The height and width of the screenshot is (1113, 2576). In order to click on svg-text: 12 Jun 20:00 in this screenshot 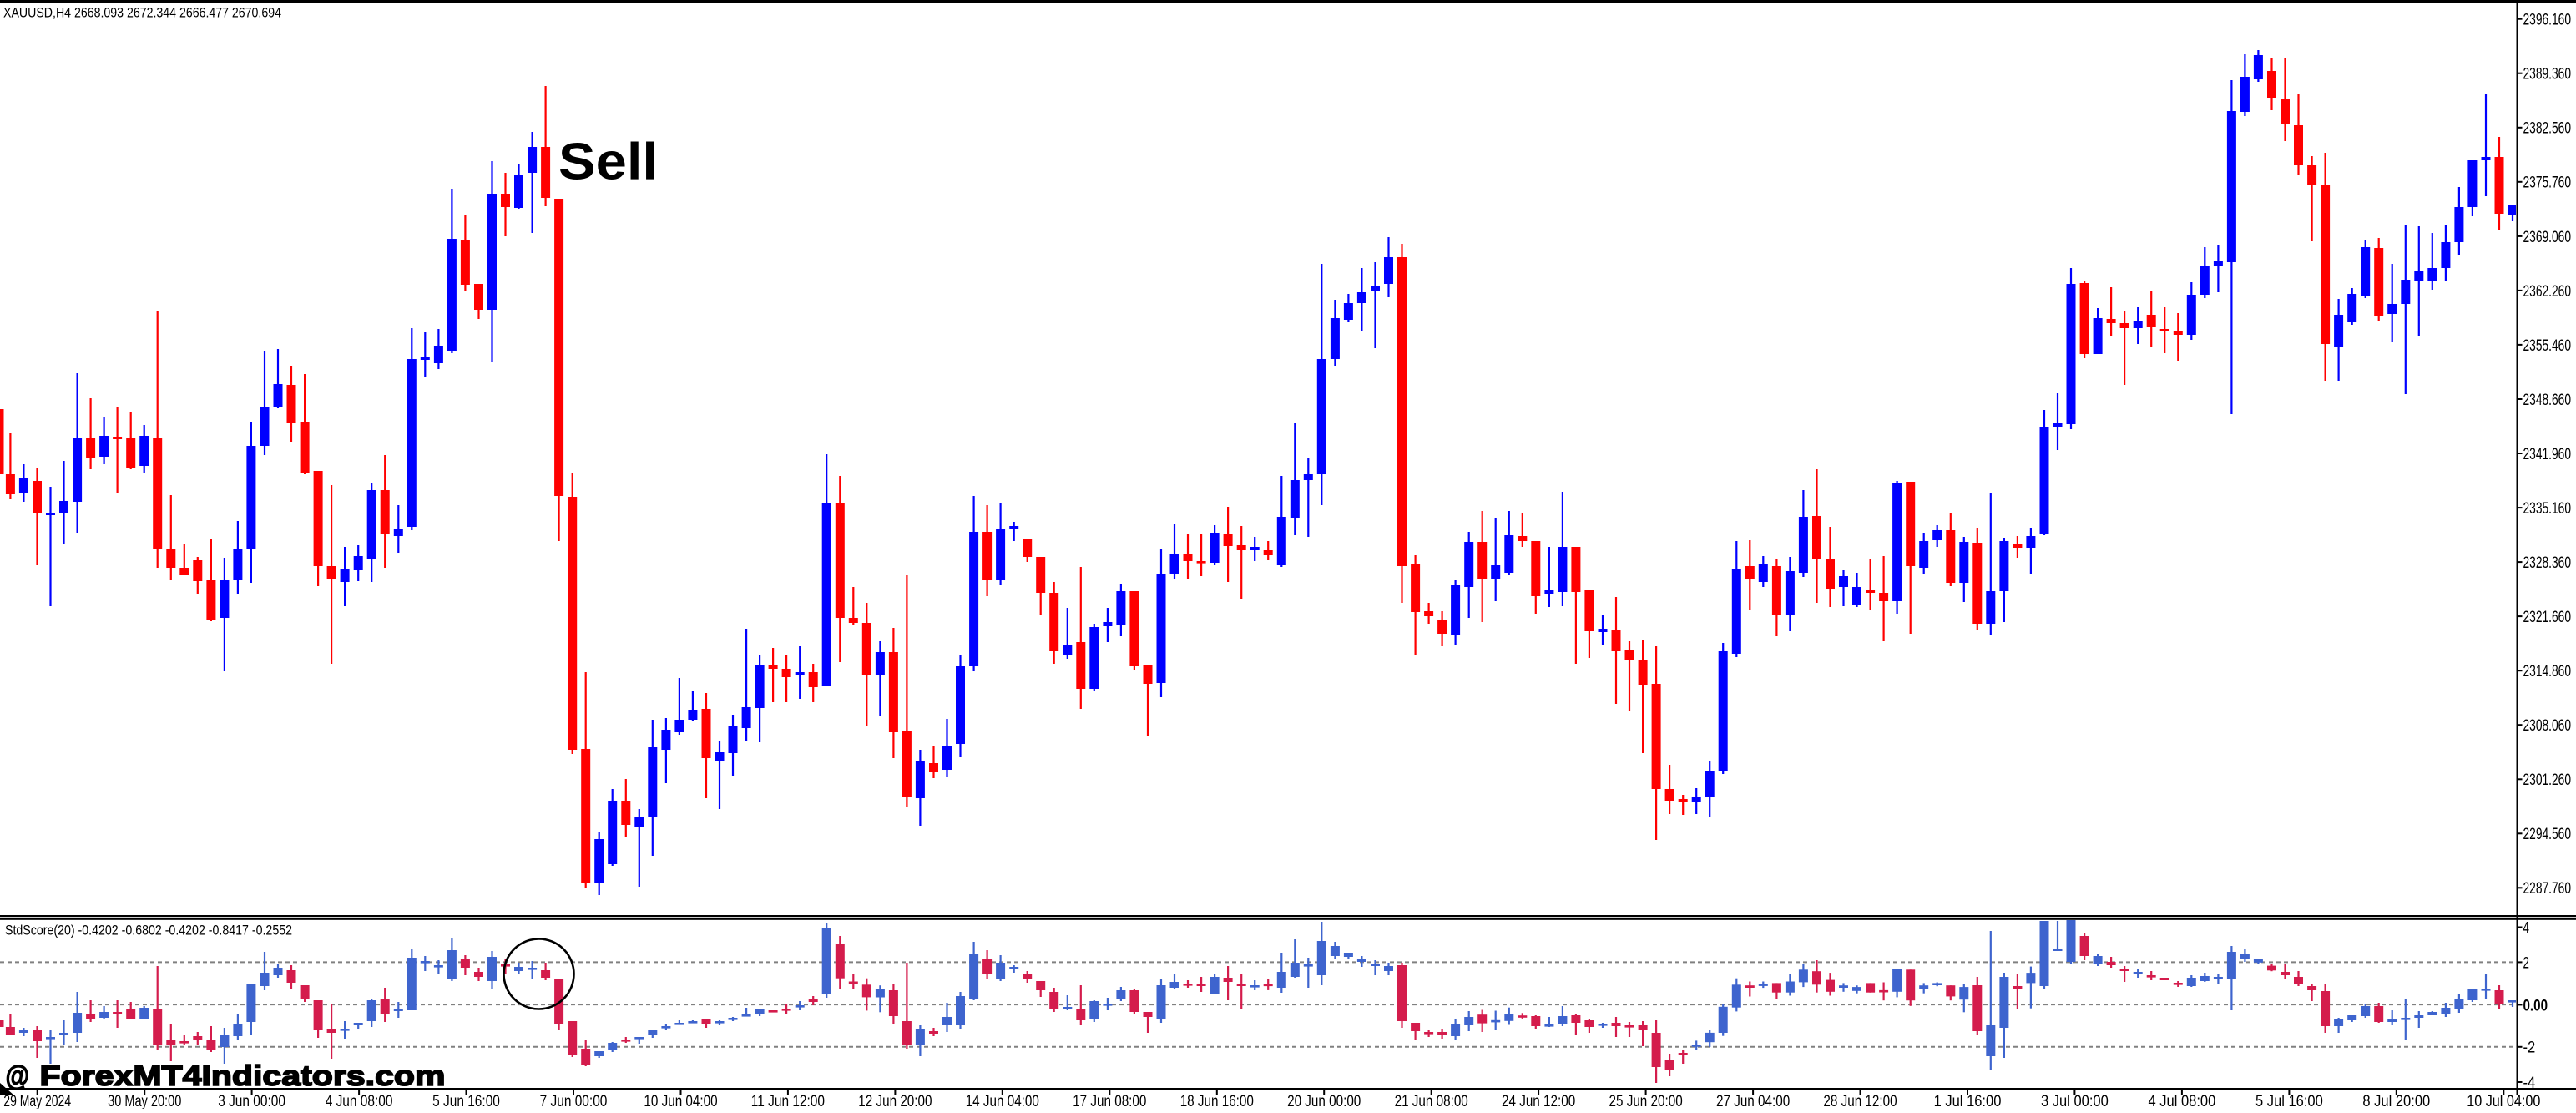, I will do `click(895, 1101)`.